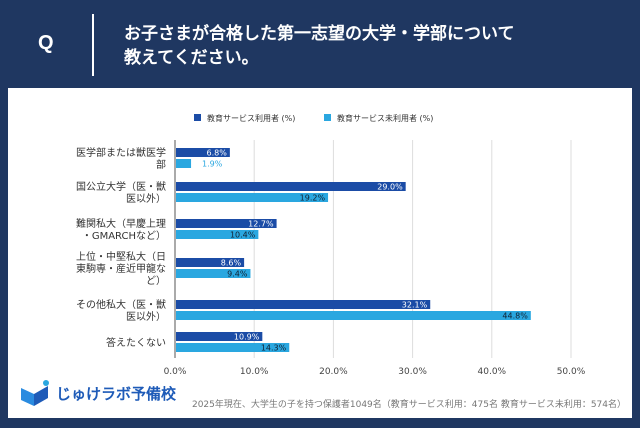 The width and height of the screenshot is (640, 428). What do you see at coordinates (415, 305) in the screenshot?
I see `data-label: 32.1%` at bounding box center [415, 305].